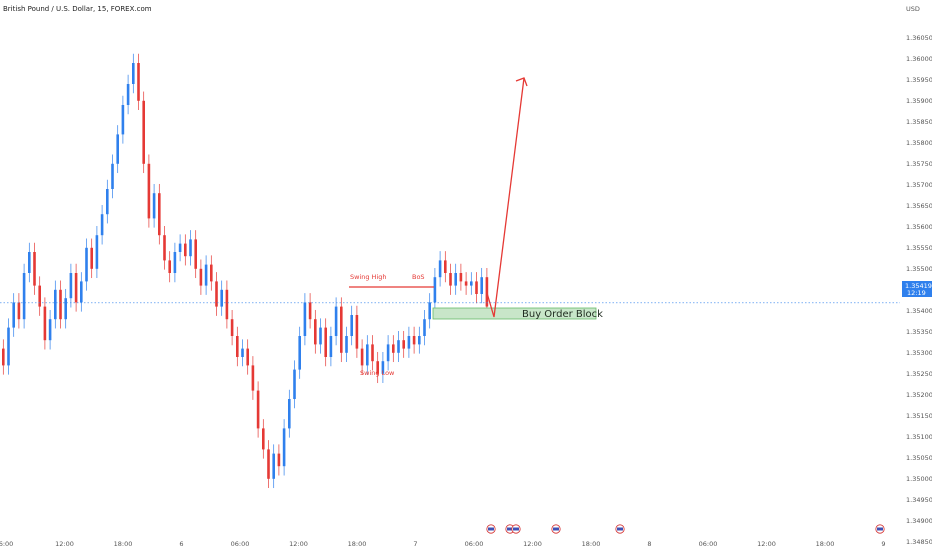 The height and width of the screenshot is (550, 932). What do you see at coordinates (919, 38) in the screenshot?
I see `y-tick-label: 1.36050` at bounding box center [919, 38].